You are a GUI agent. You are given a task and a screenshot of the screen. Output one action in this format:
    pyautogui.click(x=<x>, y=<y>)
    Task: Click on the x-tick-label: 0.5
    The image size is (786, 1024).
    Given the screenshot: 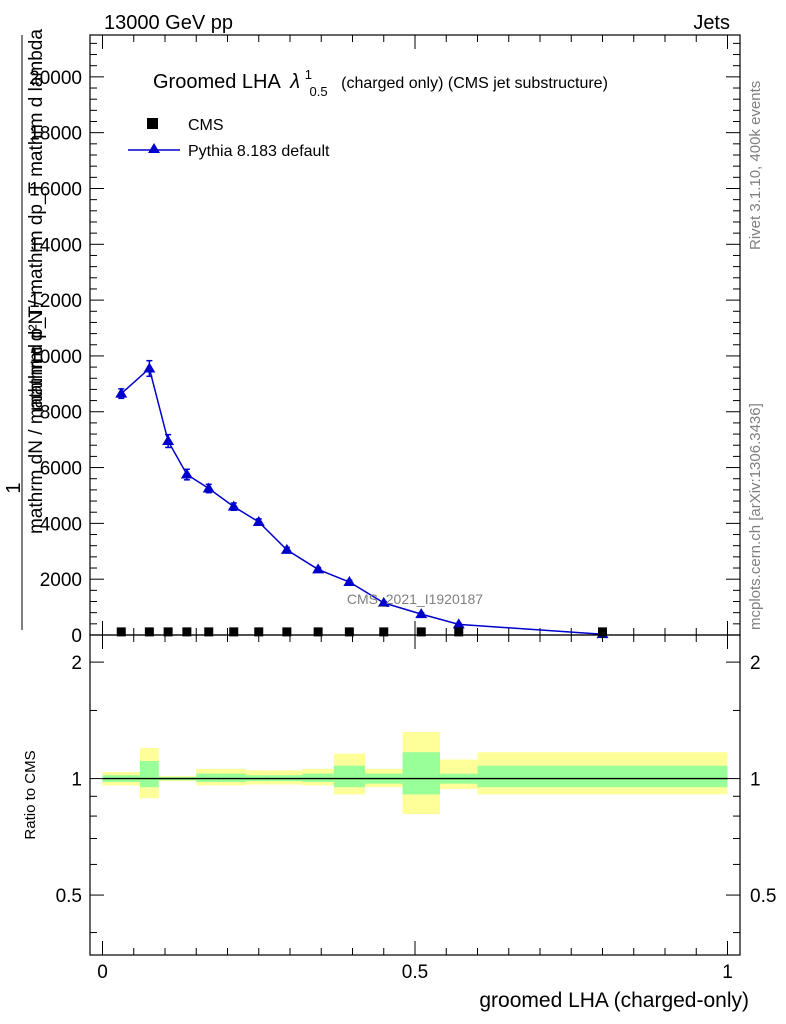 What is the action you would take?
    pyautogui.click(x=415, y=972)
    